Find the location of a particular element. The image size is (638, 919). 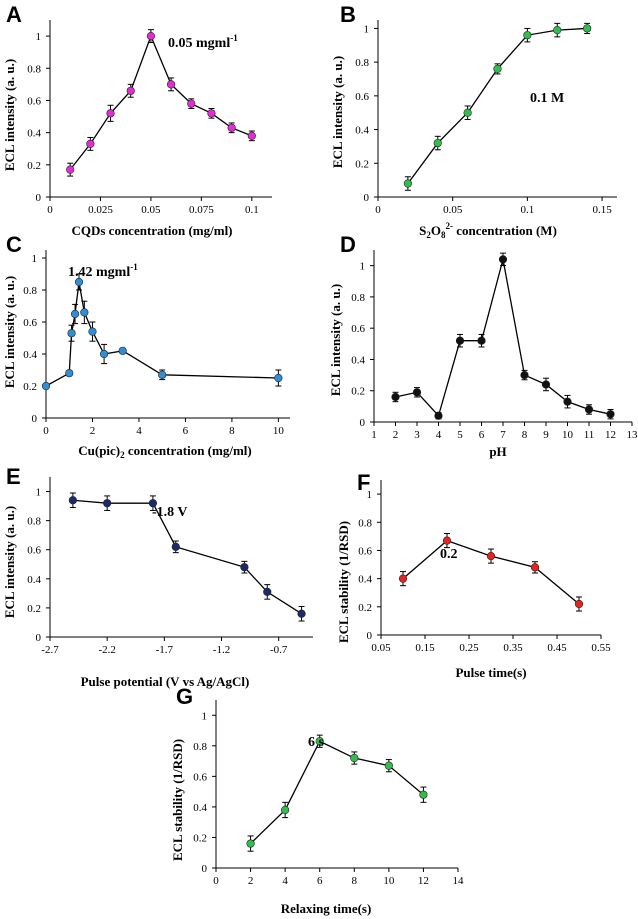

panel-d-x-tick-label: 10 is located at coordinates (568, 435).